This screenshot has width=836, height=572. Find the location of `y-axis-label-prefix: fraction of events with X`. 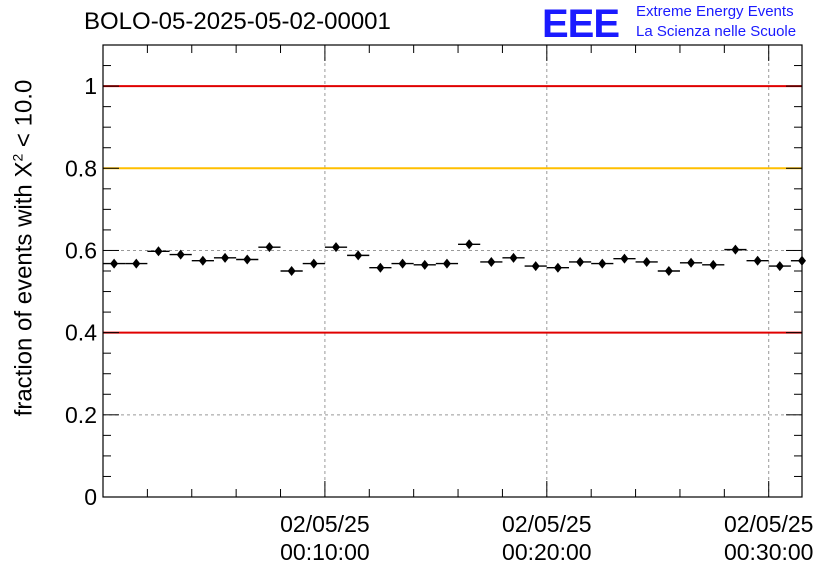

y-axis-label-prefix: fraction of events with X is located at coordinates (24, 289).